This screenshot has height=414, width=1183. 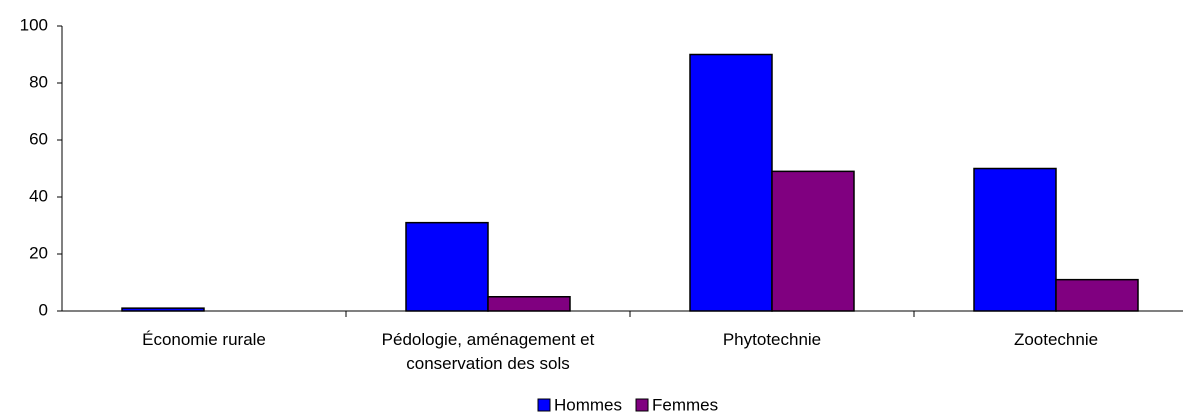 I want to click on y-tick-label: 100, so click(x=34, y=24).